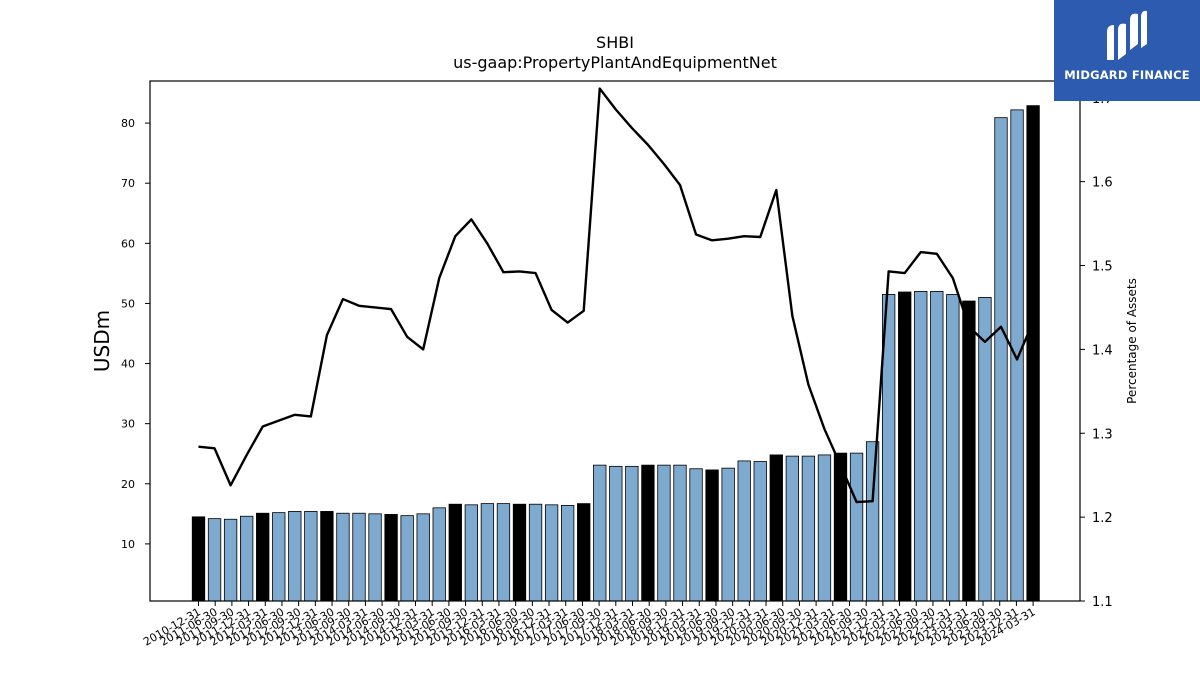  What do you see at coordinates (1102, 602) in the screenshot?
I see `y2-tick-label: 1.1` at bounding box center [1102, 602].